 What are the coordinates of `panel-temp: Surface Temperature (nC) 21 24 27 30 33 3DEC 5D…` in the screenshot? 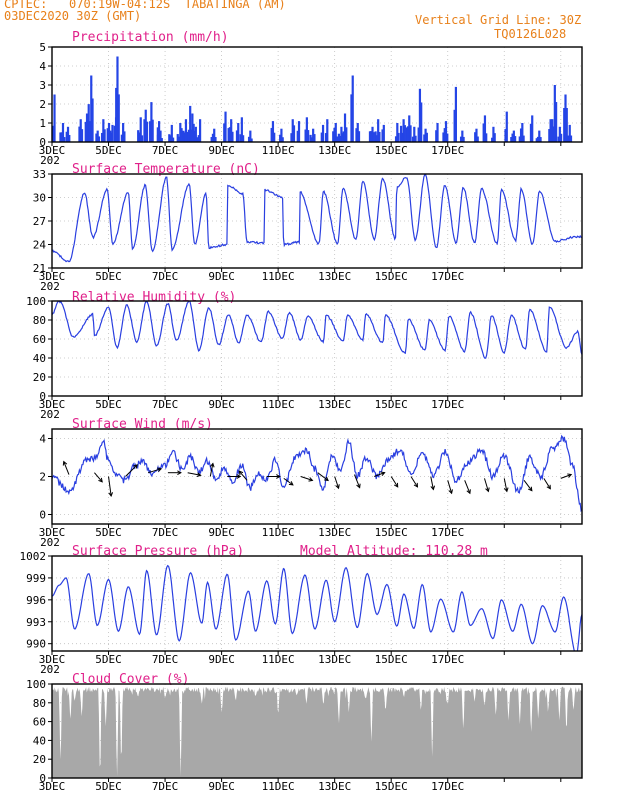 It's located at (308, 227).